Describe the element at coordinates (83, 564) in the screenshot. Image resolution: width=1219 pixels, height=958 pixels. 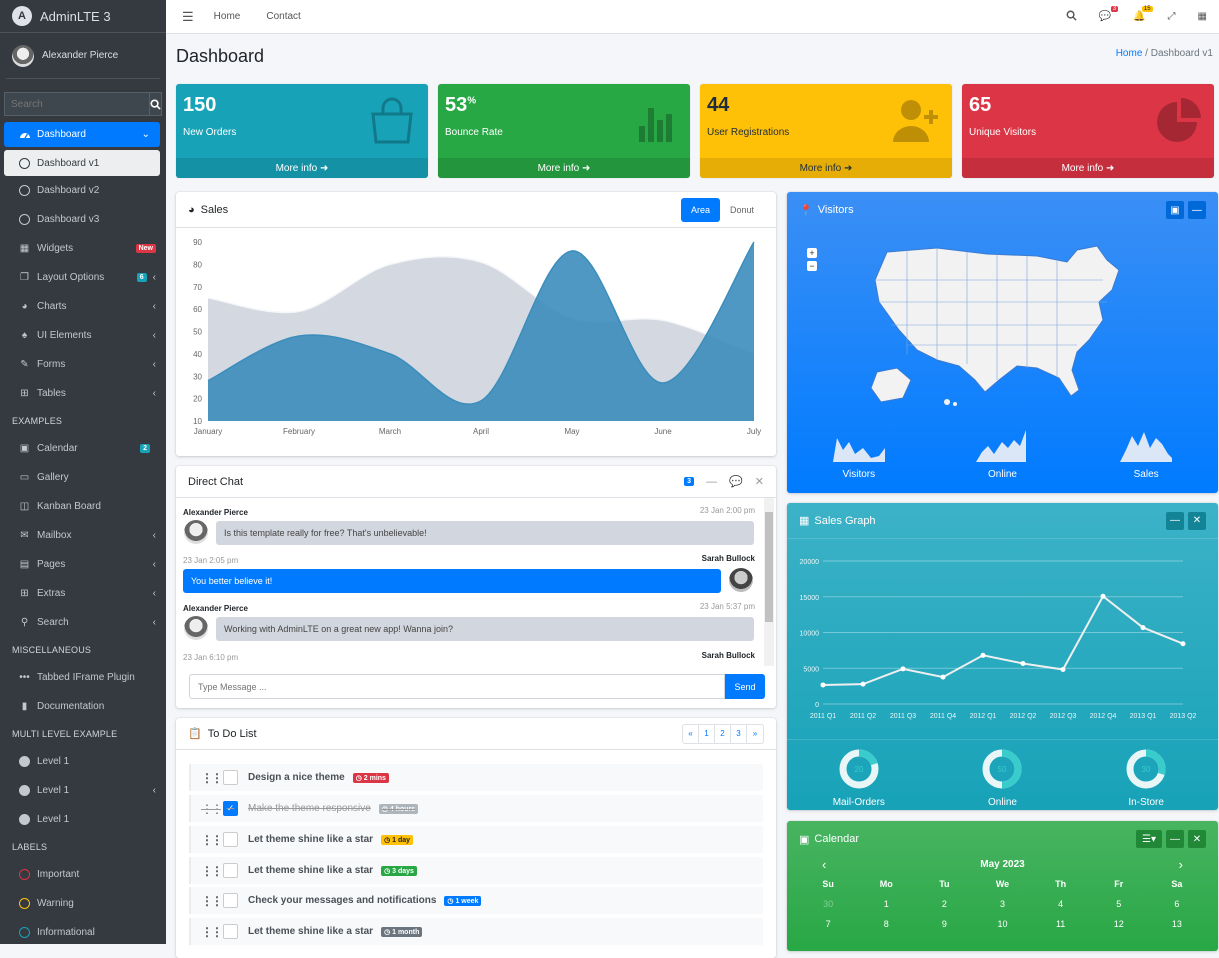
I see `sidebar-item-pages: ▤ Pages ‹` at that location.